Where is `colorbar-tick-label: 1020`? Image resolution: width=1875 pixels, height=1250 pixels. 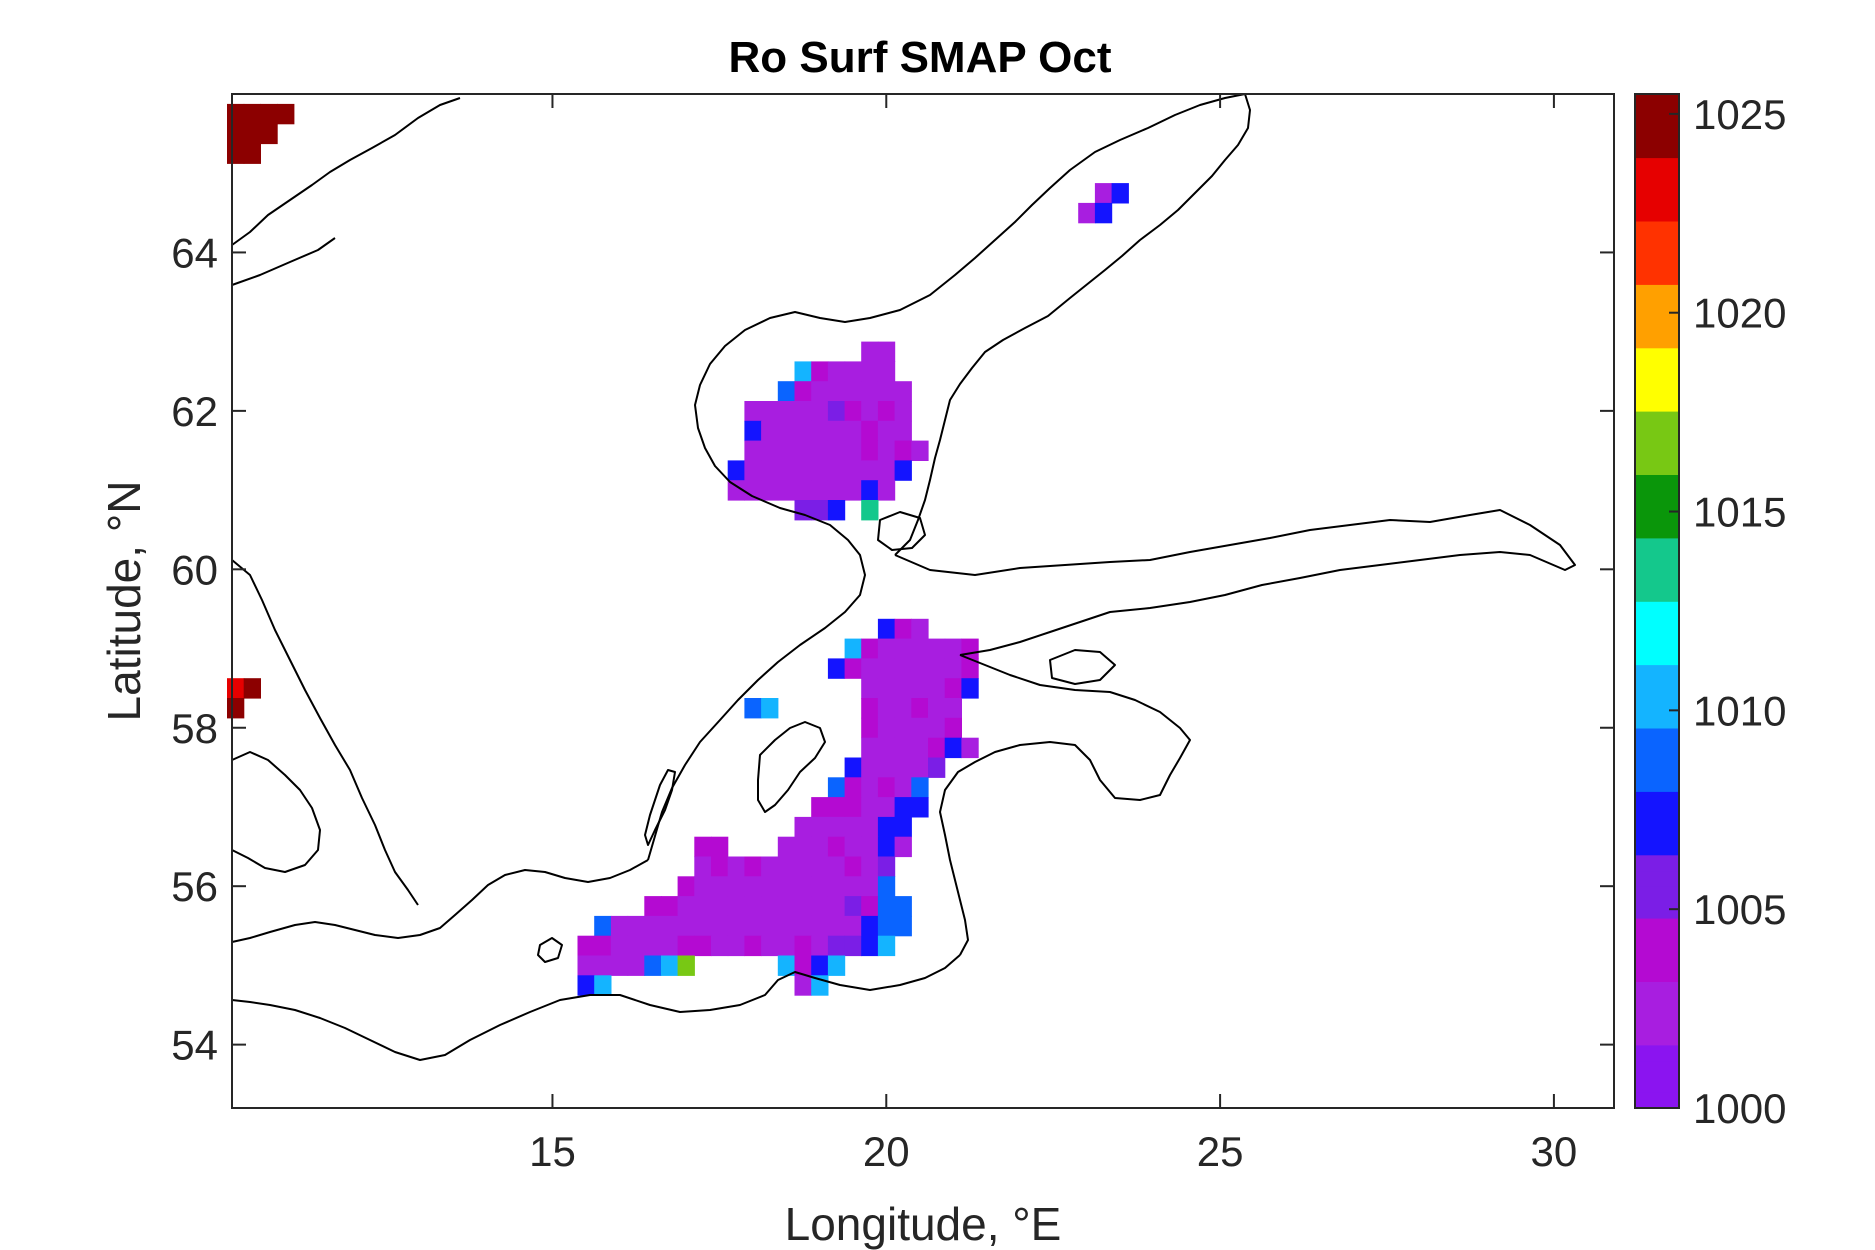 colorbar-tick-label: 1020 is located at coordinates (1739, 313).